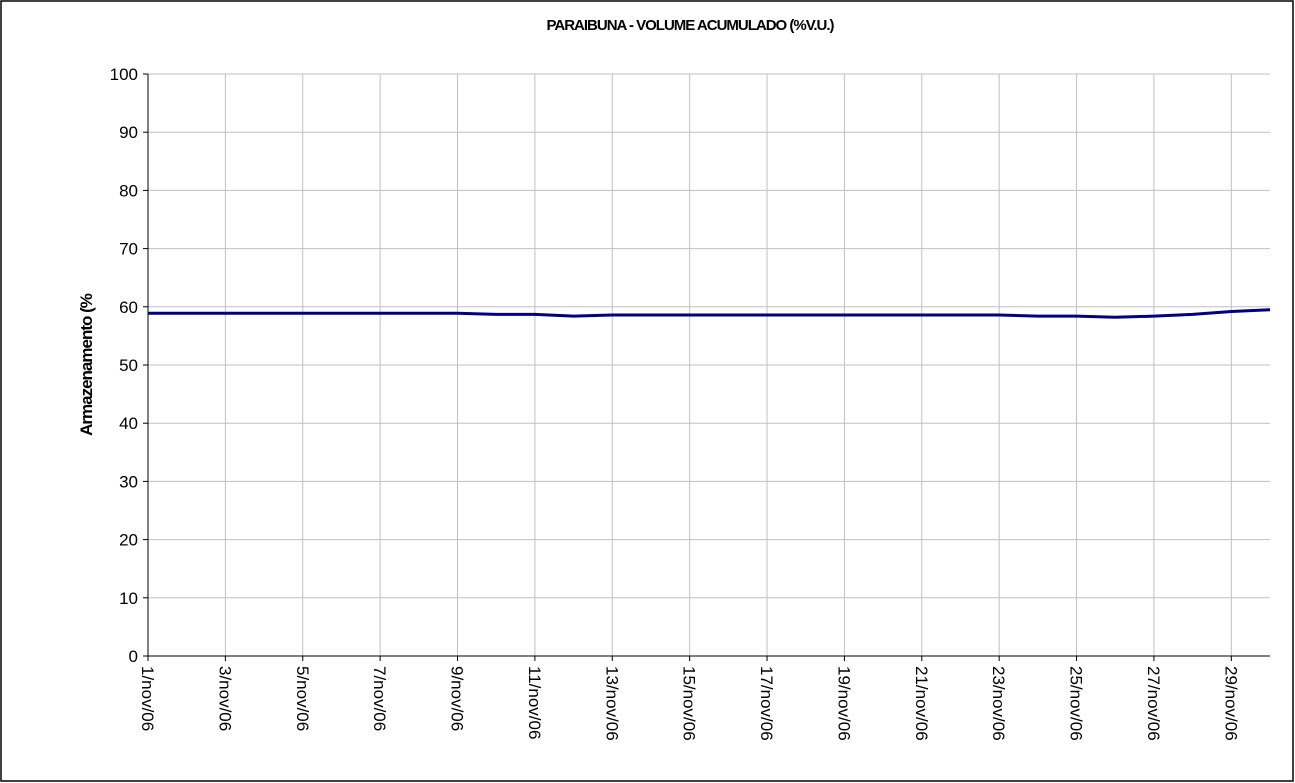 This screenshot has width=1295, height=783. Describe the element at coordinates (998, 703) in the screenshot. I see `x-tick-label: 23/nov/06` at that location.